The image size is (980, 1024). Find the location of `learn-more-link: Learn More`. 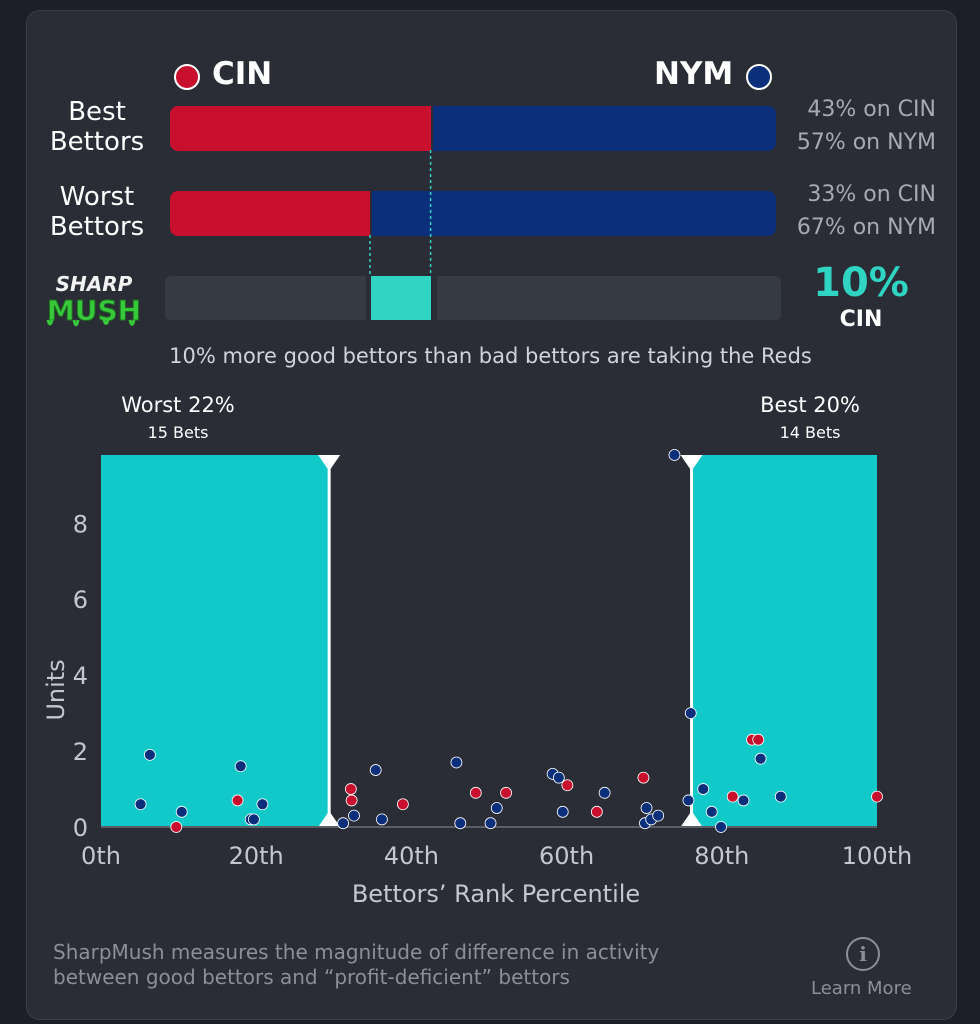

learn-more-link: Learn More is located at coordinates (861, 988).